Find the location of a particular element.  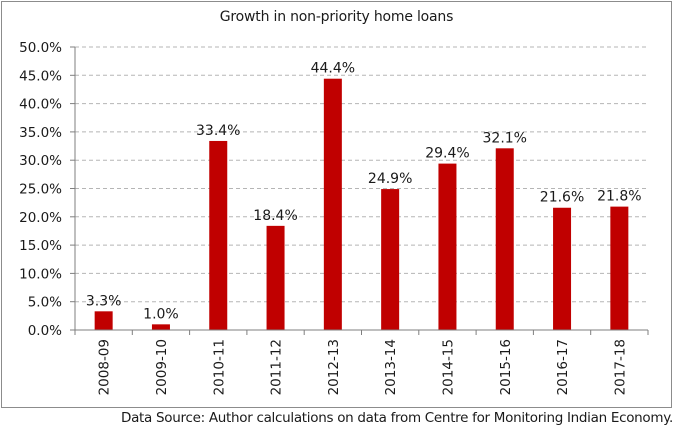

data-label: 1.0% is located at coordinates (161, 314).